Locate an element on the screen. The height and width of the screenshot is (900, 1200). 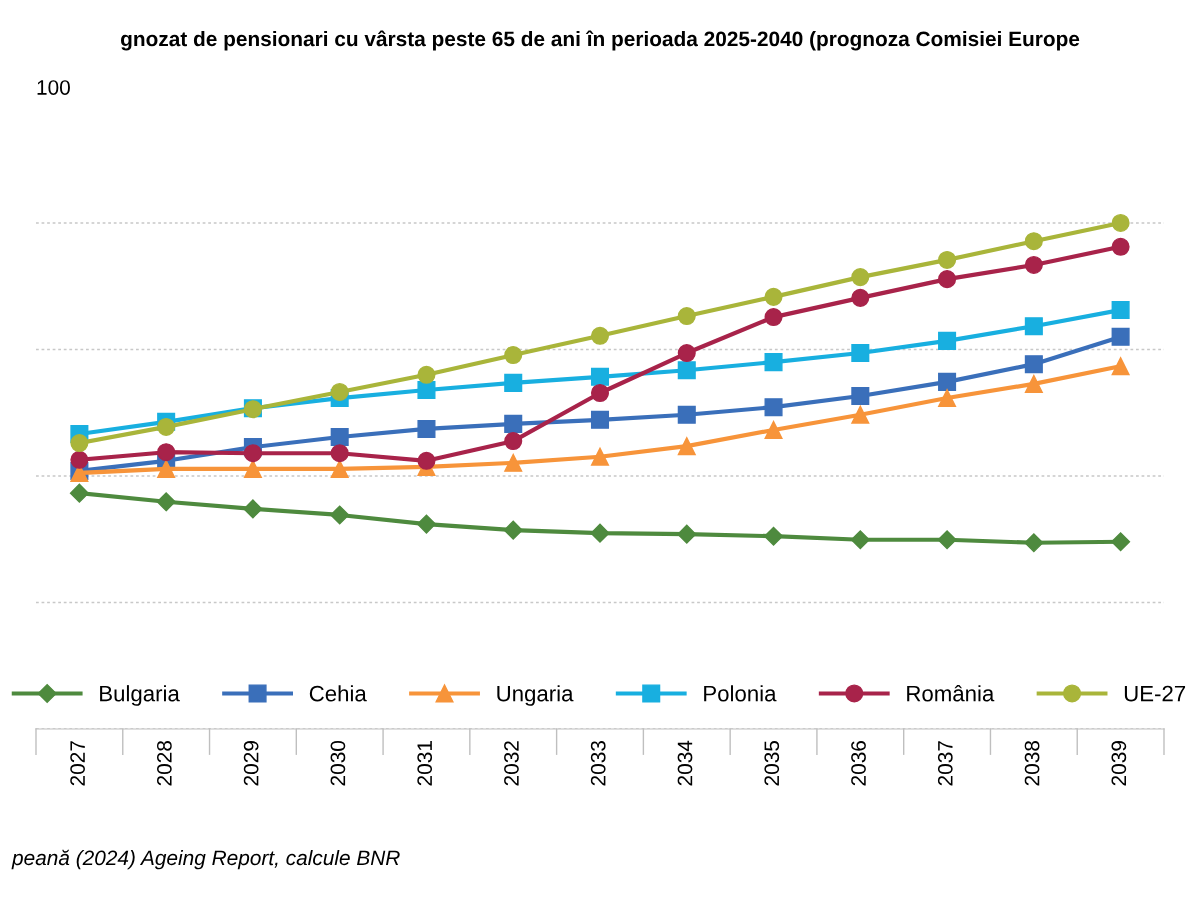
x-tick-label: 2034 is located at coordinates (685, 763).